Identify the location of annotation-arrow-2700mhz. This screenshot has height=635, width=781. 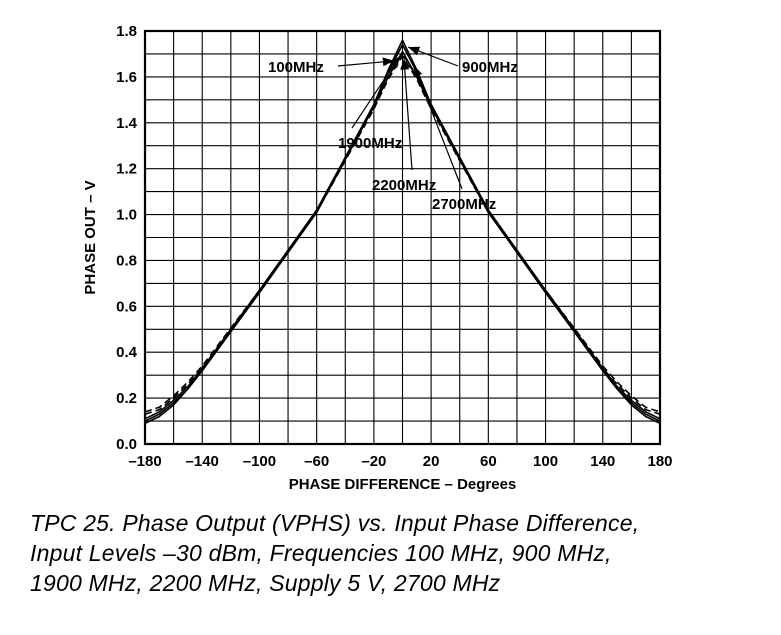
(418, 71).